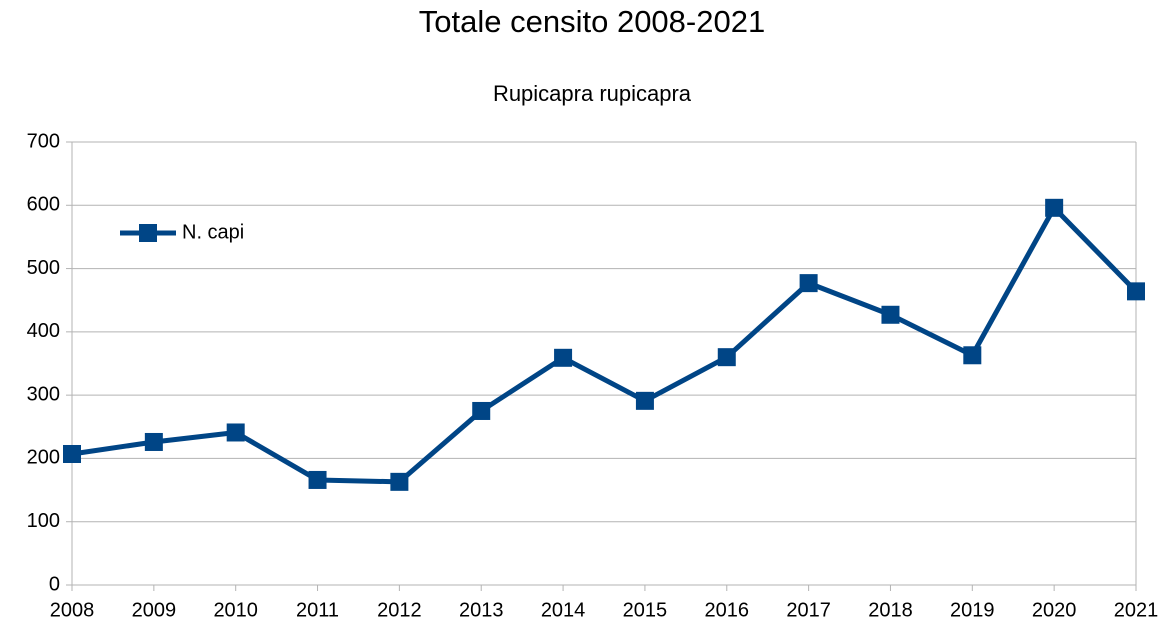 This screenshot has height=636, width=1174. Describe the element at coordinates (154, 610) in the screenshot. I see `x-tick-label: 2009` at that location.